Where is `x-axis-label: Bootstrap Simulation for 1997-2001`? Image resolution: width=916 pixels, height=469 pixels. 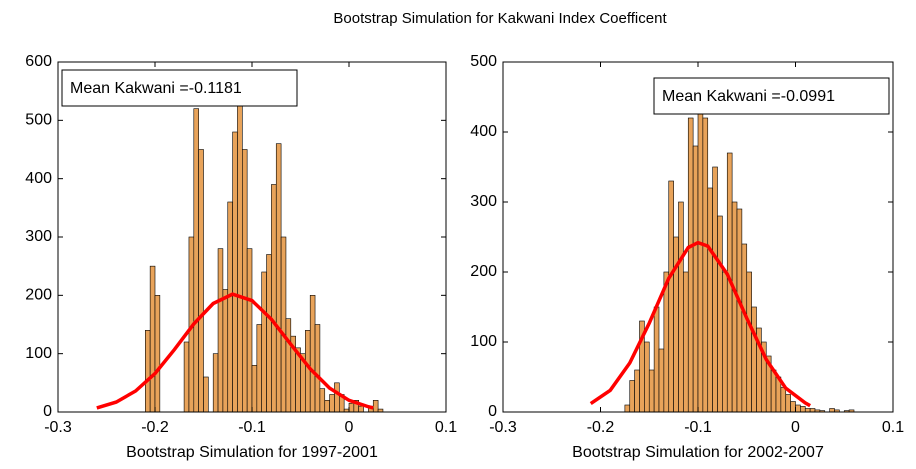 x-axis-label: Bootstrap Simulation for 1997-2001 is located at coordinates (252, 452).